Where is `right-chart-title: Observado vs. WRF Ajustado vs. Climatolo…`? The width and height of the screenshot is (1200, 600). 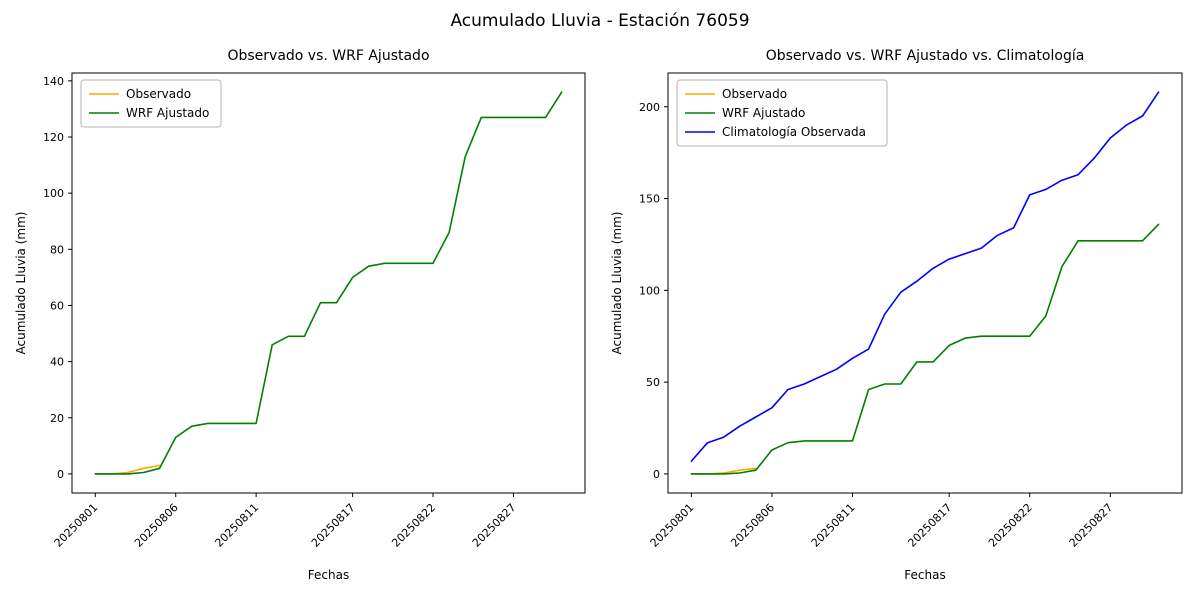 right-chart-title: Observado vs. WRF Ajustado vs. Climatolo… is located at coordinates (925, 56).